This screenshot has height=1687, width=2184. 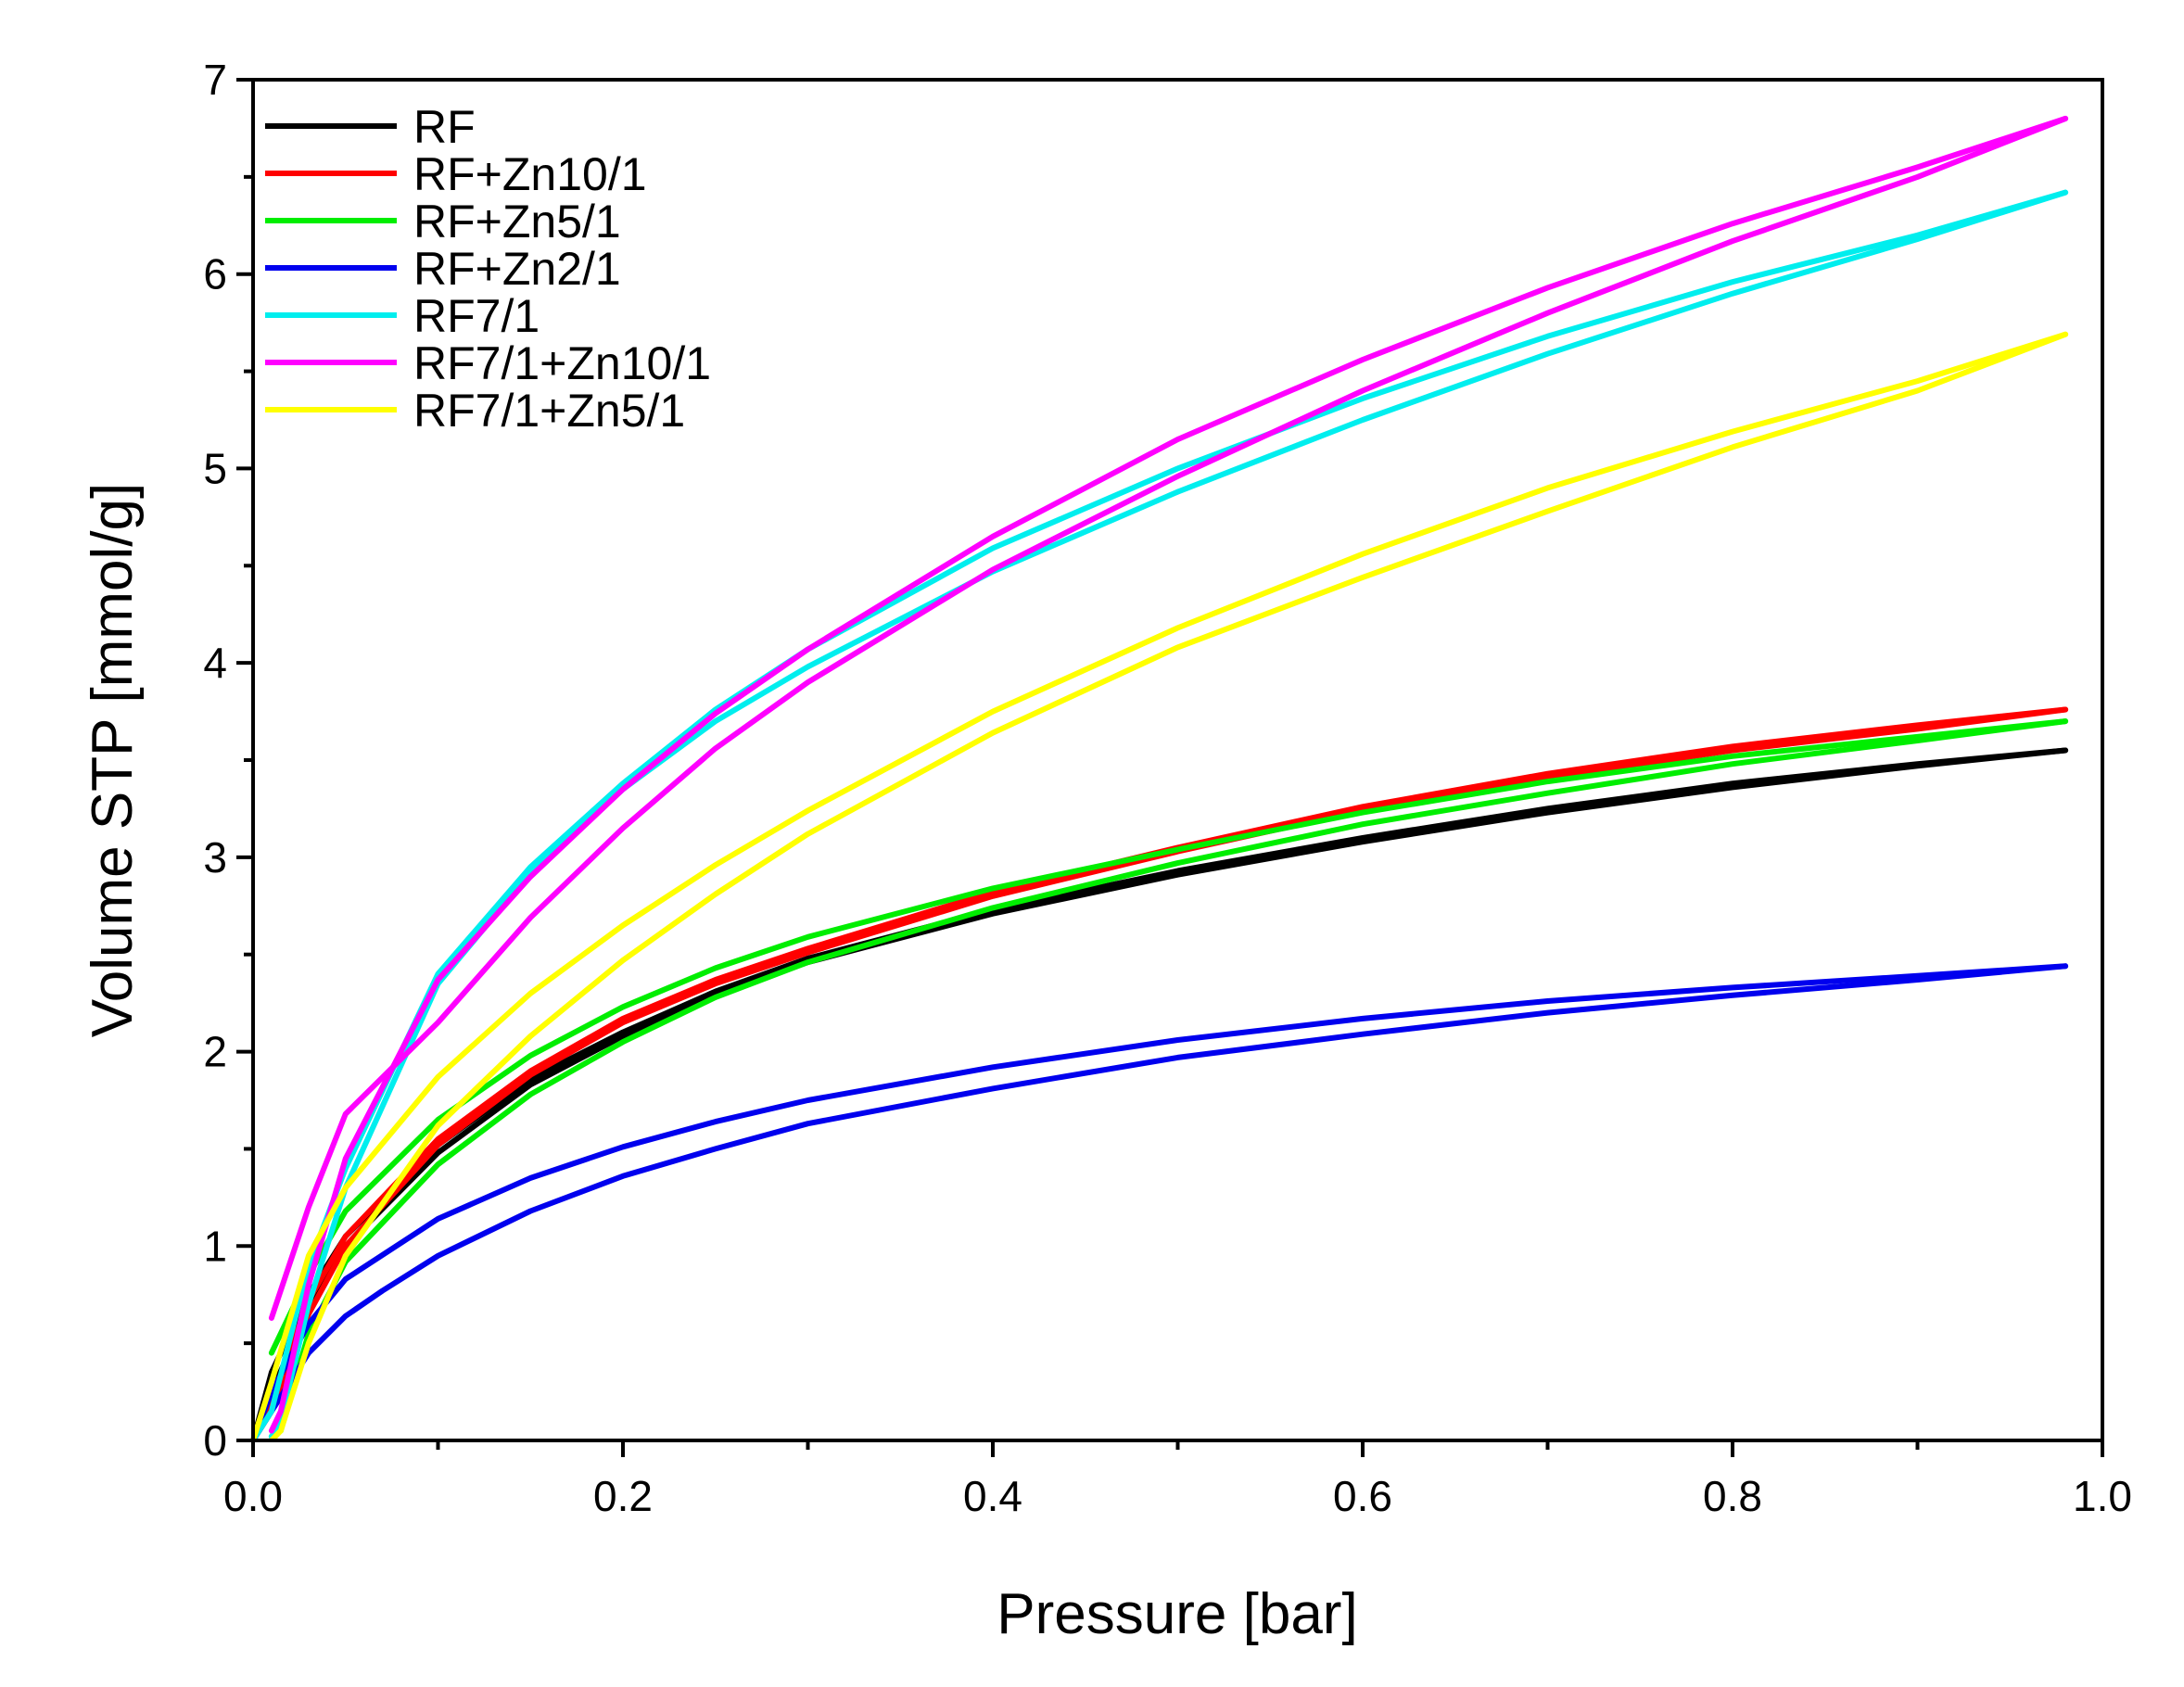 I want to click on legend-label-rf7-1-zn5-1: RF7/1+Zn5/1, so click(x=549, y=411).